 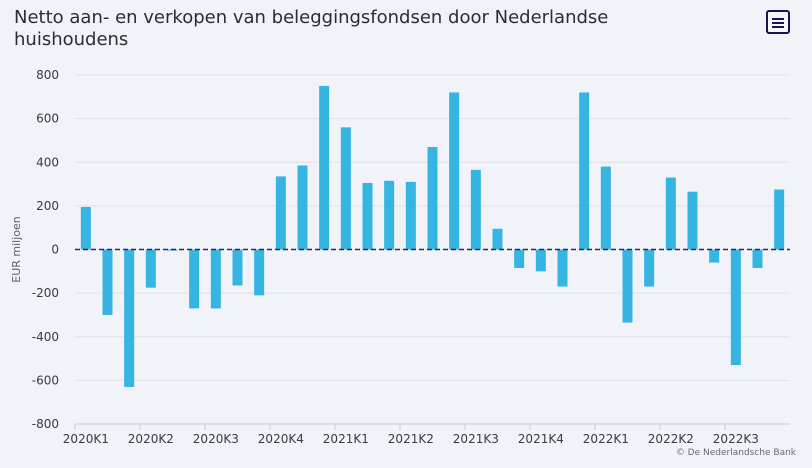 I want to click on y-tick-label: 400, so click(x=47, y=162).